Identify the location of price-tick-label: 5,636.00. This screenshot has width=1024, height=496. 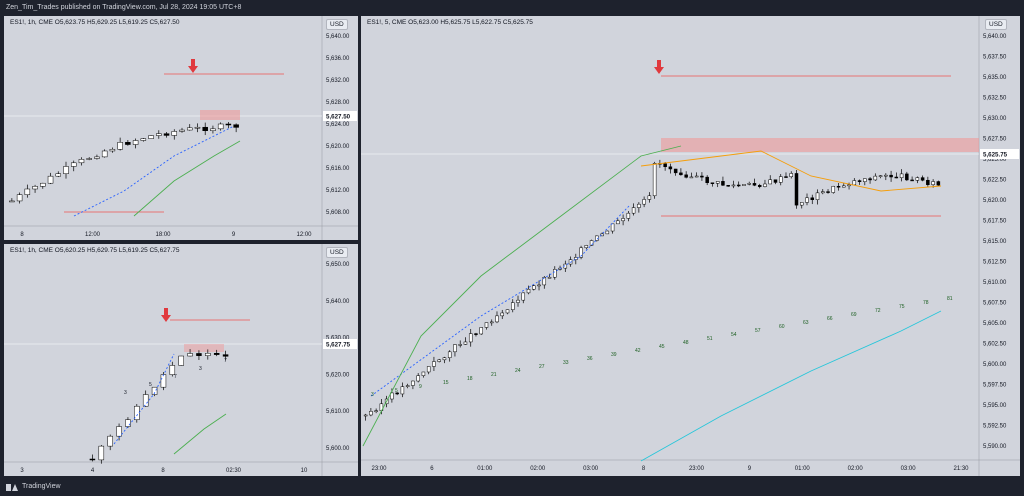
(338, 59).